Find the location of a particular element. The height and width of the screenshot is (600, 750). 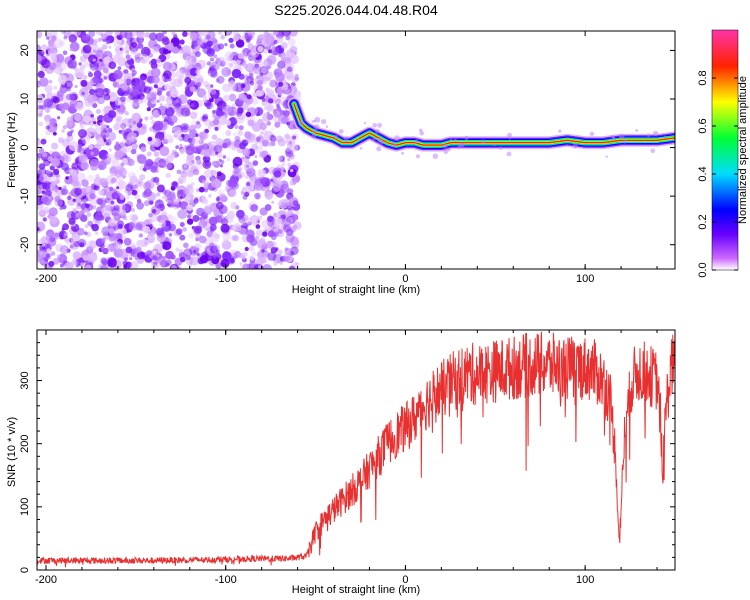

snr-xlabel: Height of straight line (km) is located at coordinates (356, 590).